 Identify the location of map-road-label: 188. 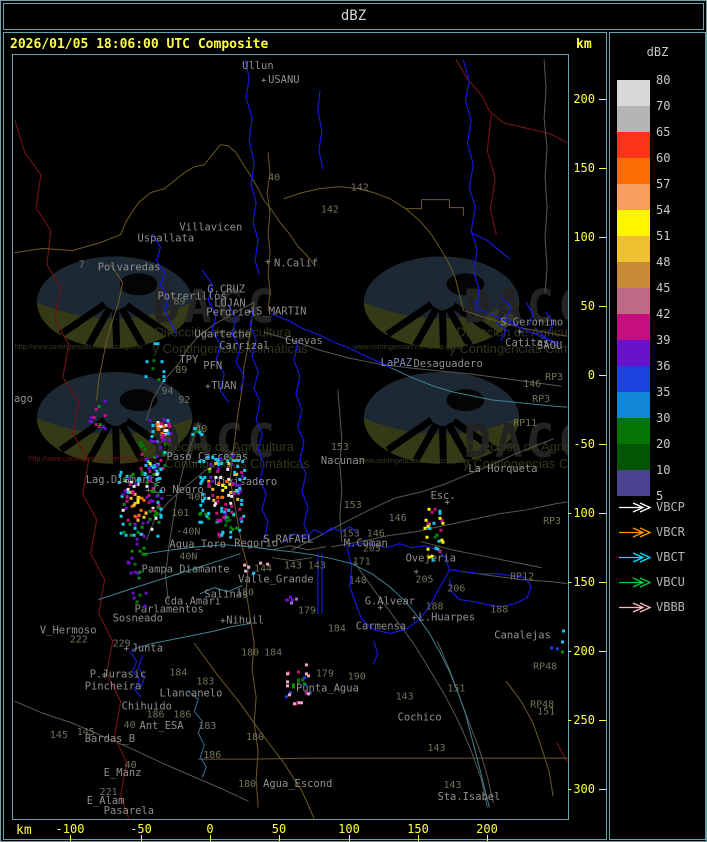
(435, 607).